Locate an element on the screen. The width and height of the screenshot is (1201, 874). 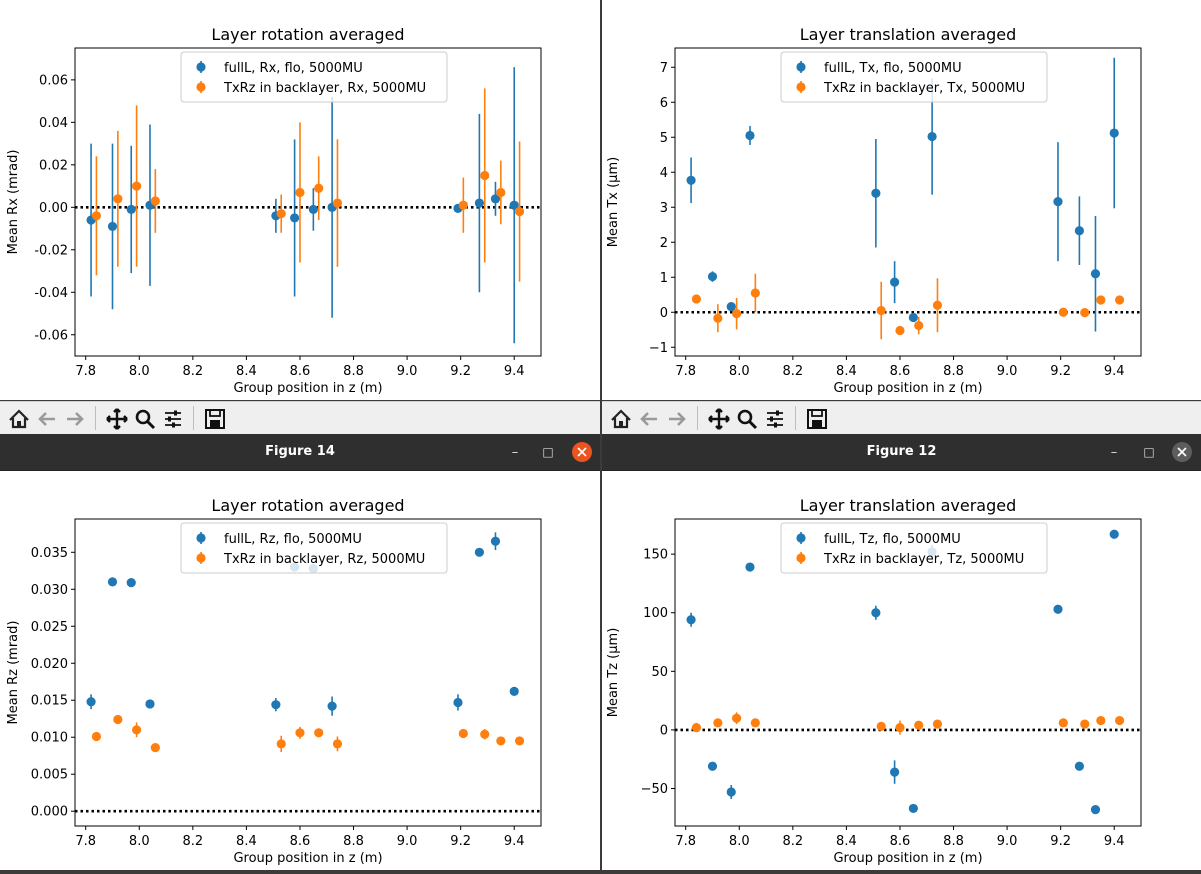
save-icon is located at coordinates (215, 419).